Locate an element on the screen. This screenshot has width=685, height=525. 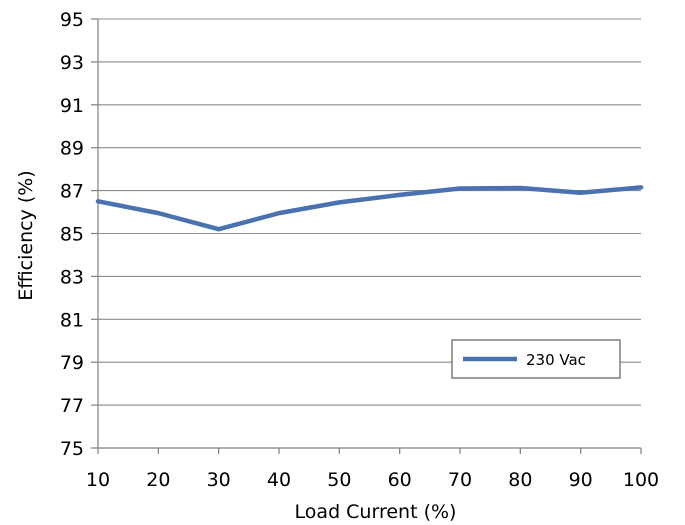
x-tick-label-70: 70 is located at coordinates (460, 480).